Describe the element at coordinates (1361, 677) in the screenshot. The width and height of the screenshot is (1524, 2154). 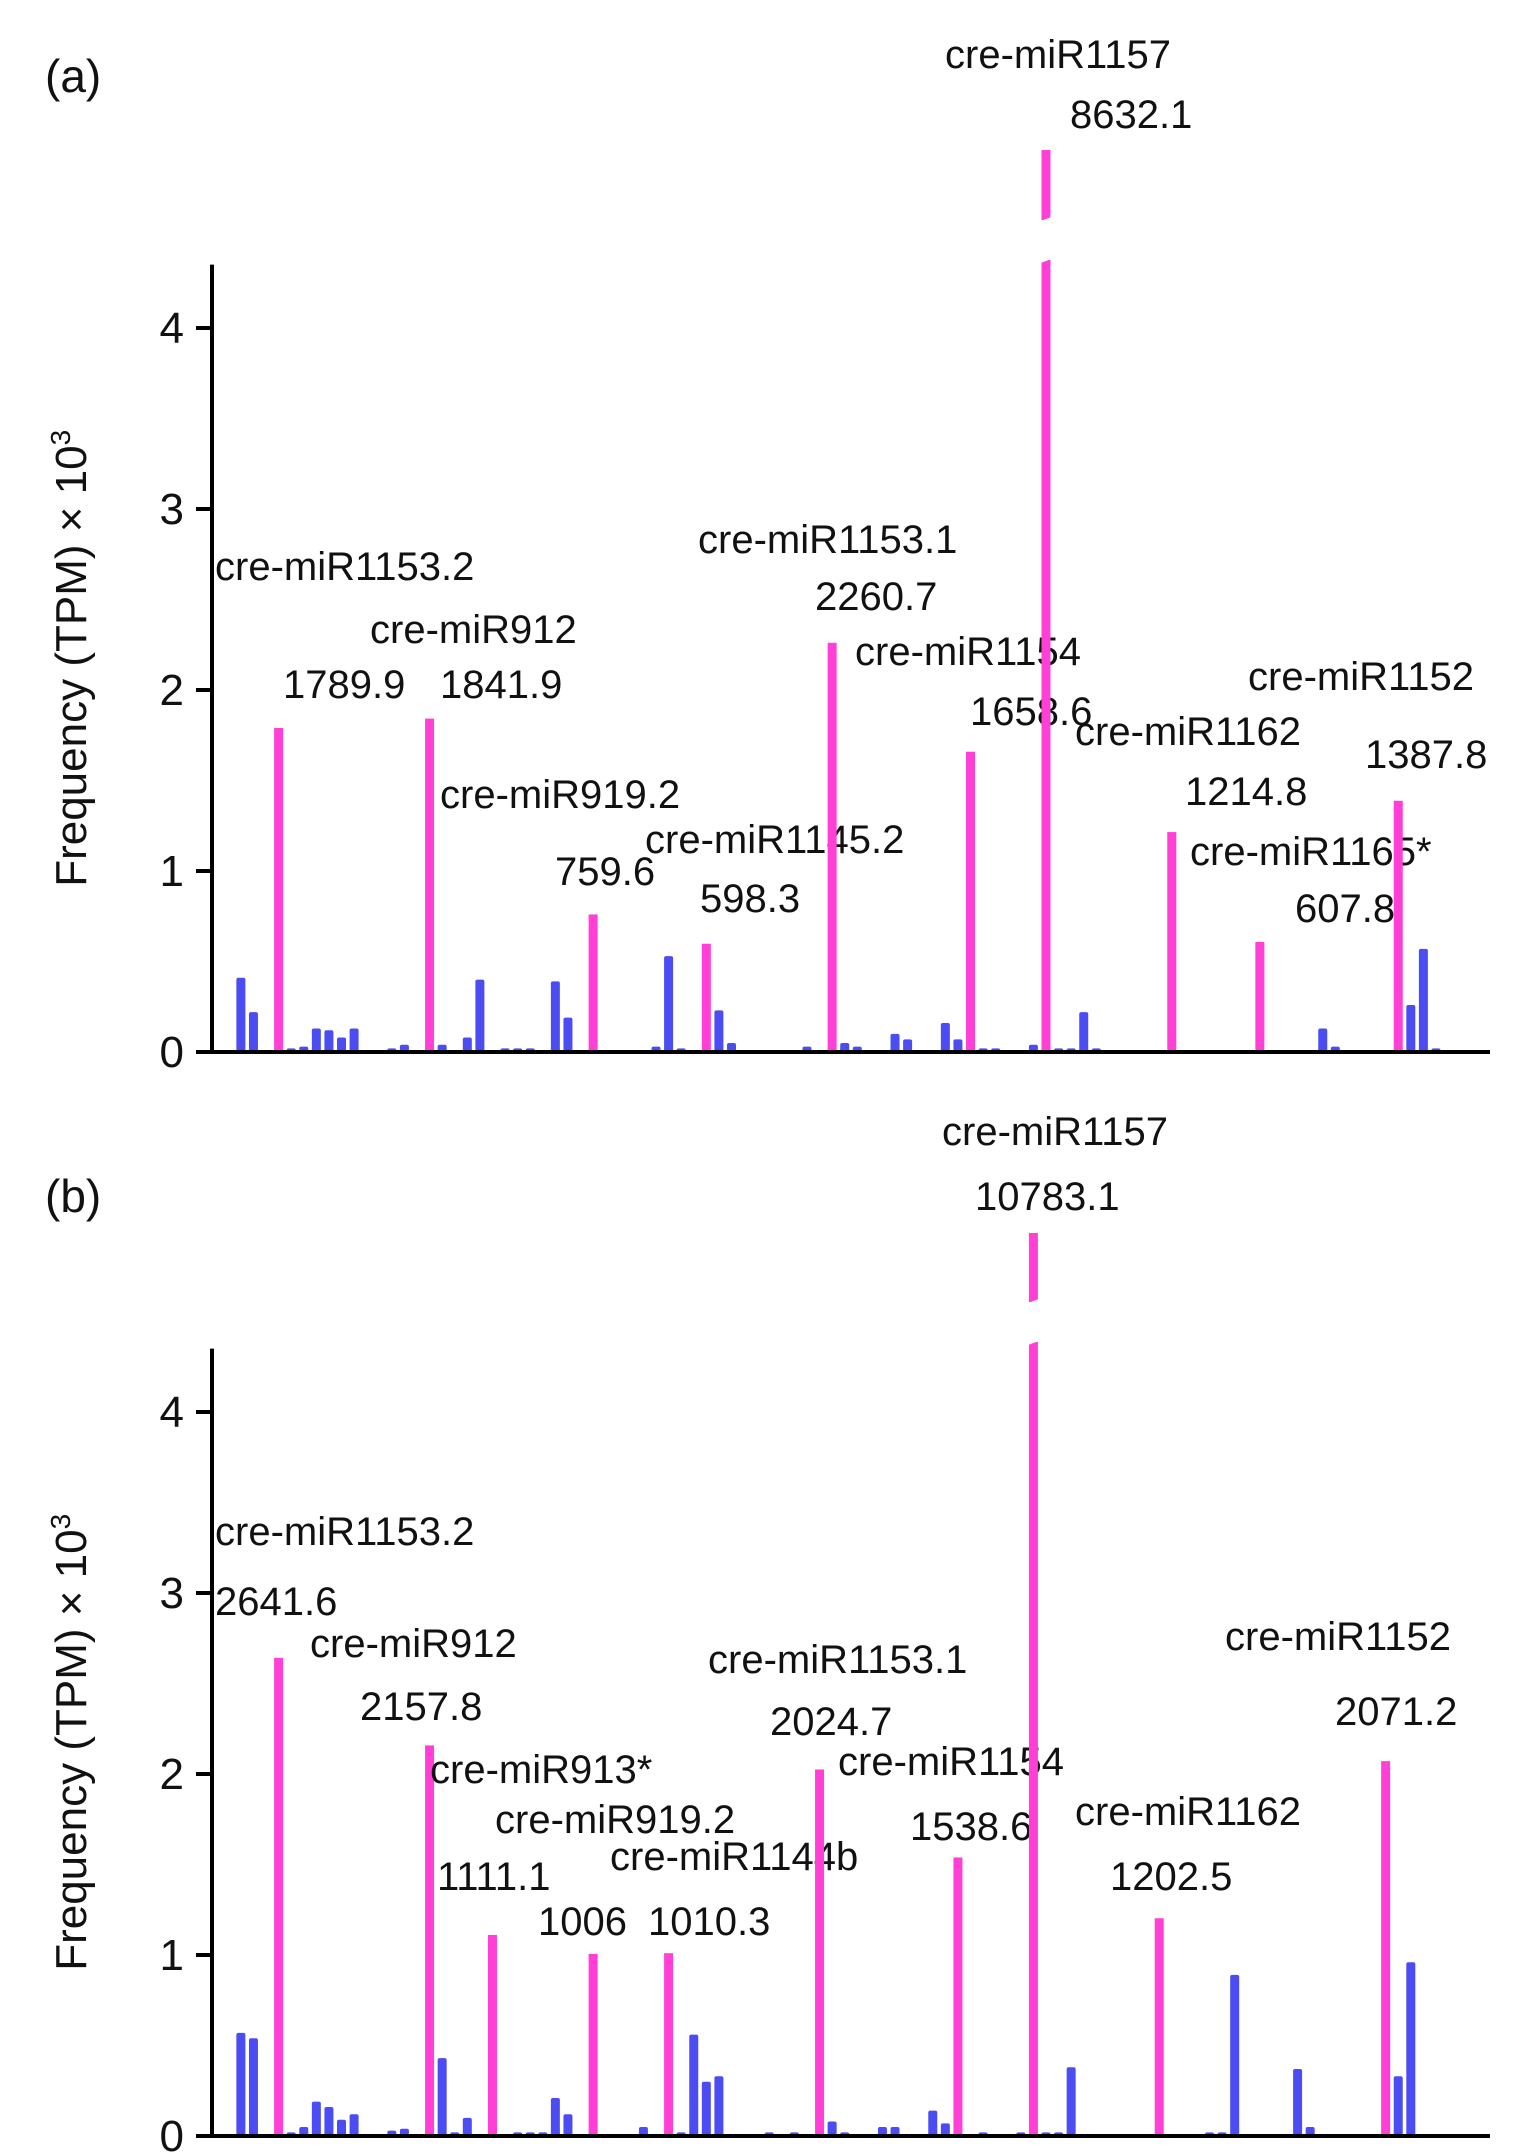
I see `bar-name-label: cre-miR1152` at that location.